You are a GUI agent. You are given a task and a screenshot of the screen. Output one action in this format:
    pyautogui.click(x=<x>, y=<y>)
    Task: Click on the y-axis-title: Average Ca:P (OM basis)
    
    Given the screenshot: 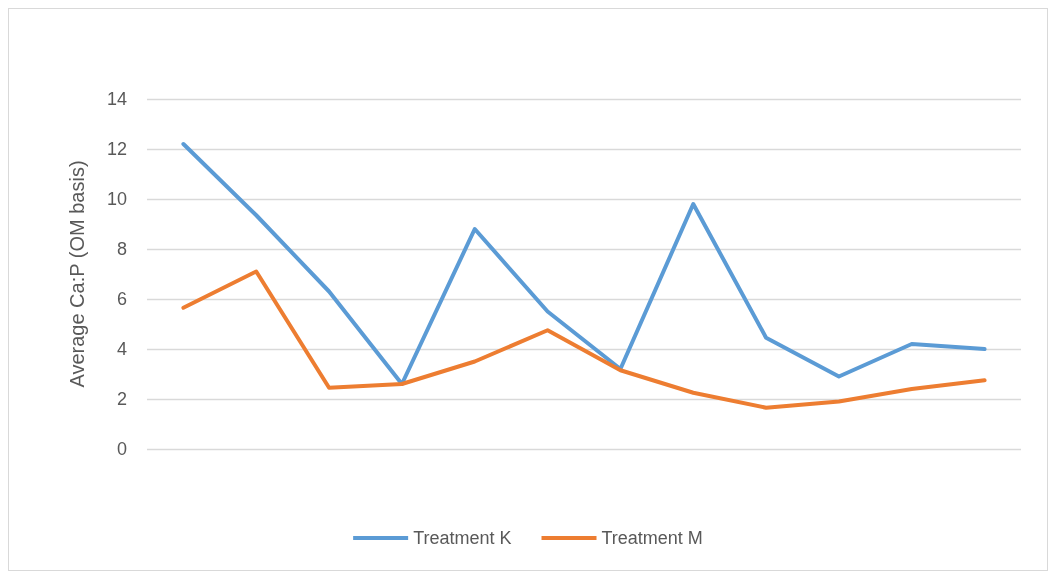 What is the action you would take?
    pyautogui.click(x=77, y=274)
    